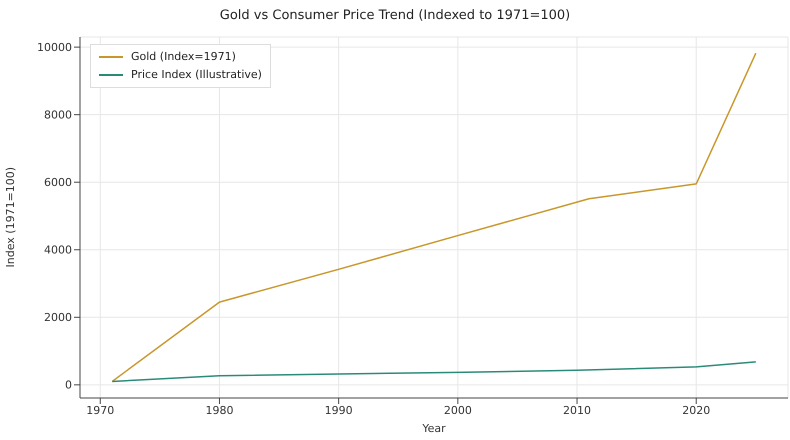 The height and width of the screenshot is (440, 790). What do you see at coordinates (183, 57) in the screenshot?
I see `legend-label: Gold (Index=1971)` at bounding box center [183, 57].